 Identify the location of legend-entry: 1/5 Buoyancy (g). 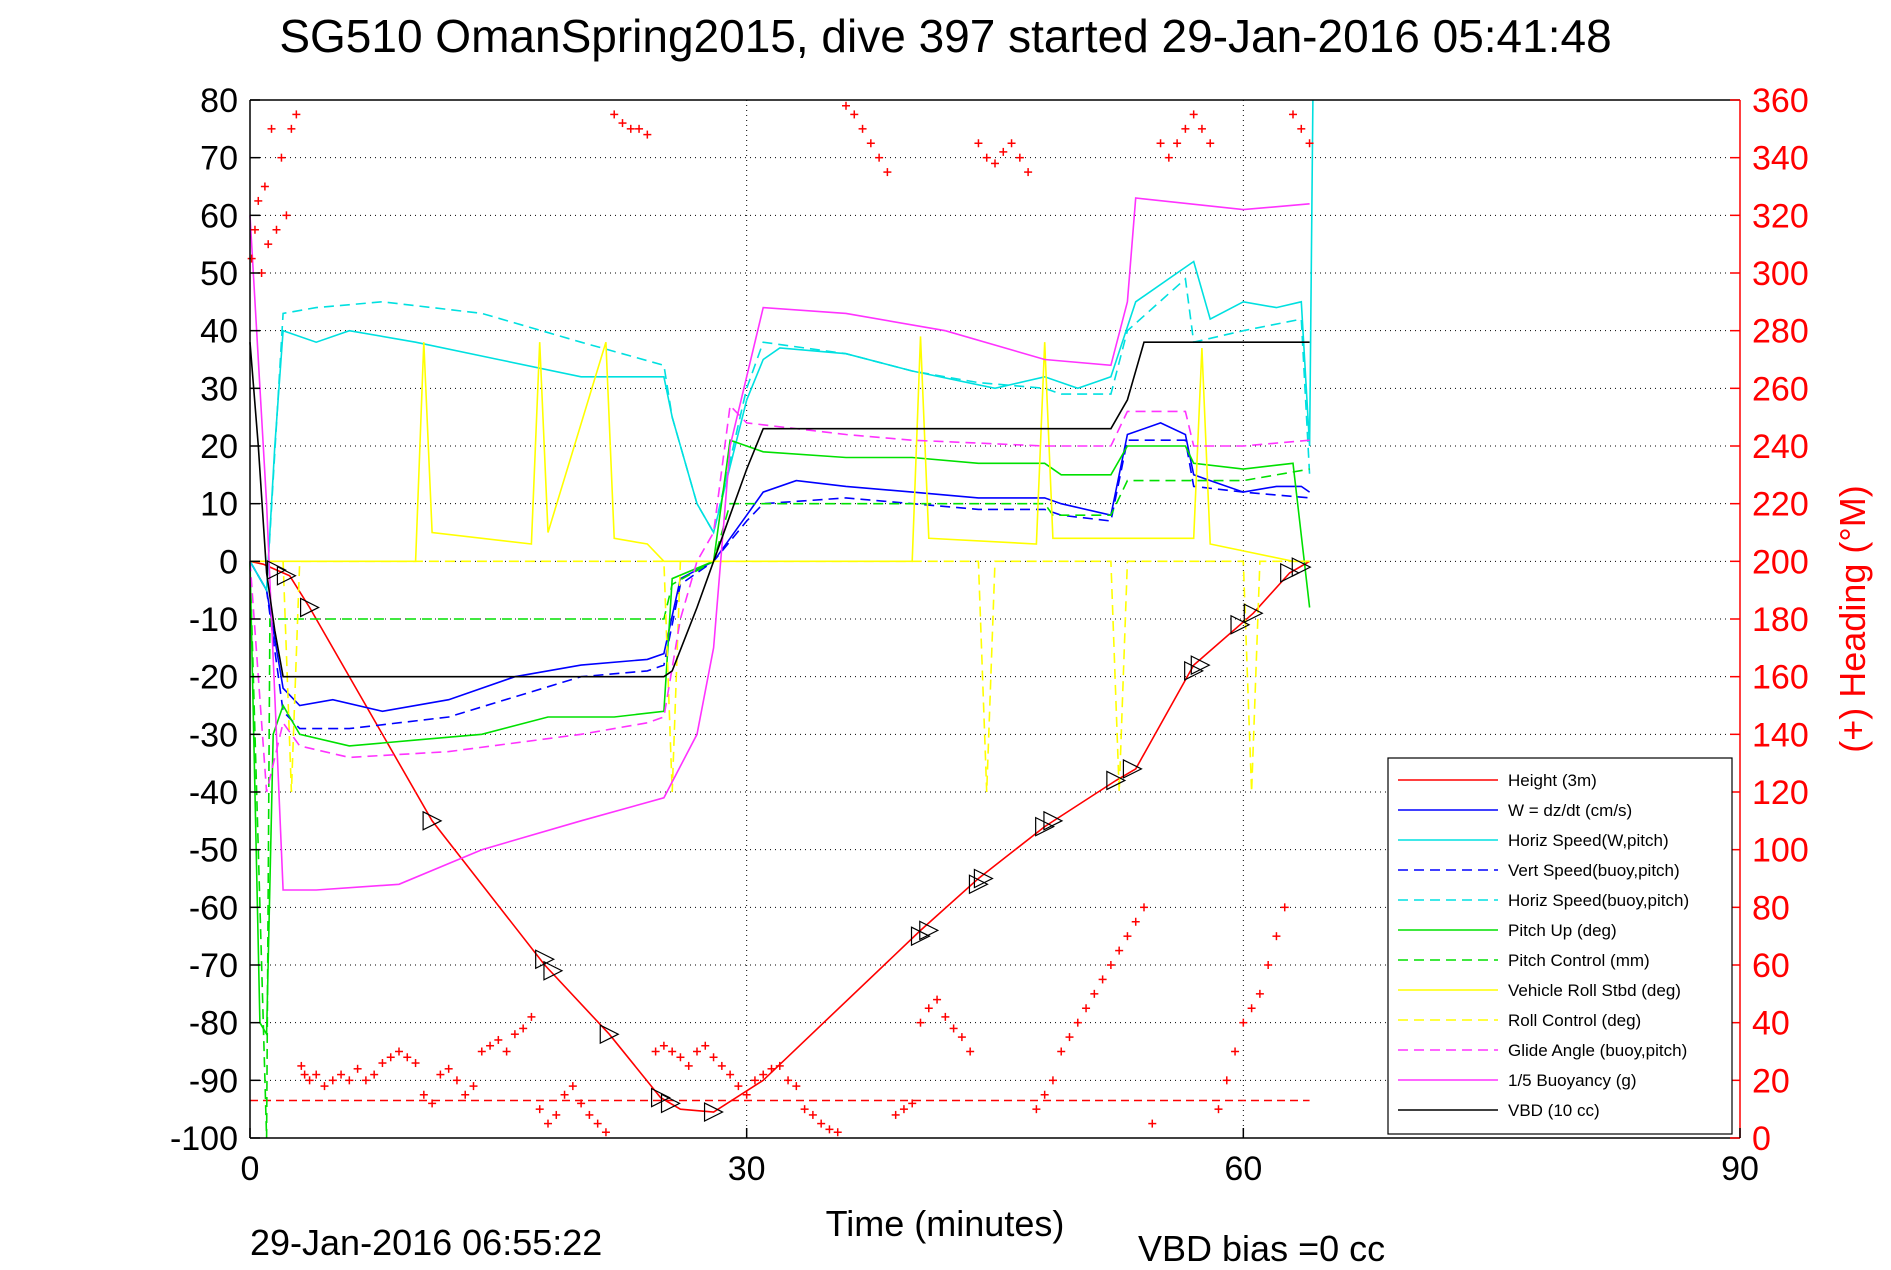
(1572, 1080).